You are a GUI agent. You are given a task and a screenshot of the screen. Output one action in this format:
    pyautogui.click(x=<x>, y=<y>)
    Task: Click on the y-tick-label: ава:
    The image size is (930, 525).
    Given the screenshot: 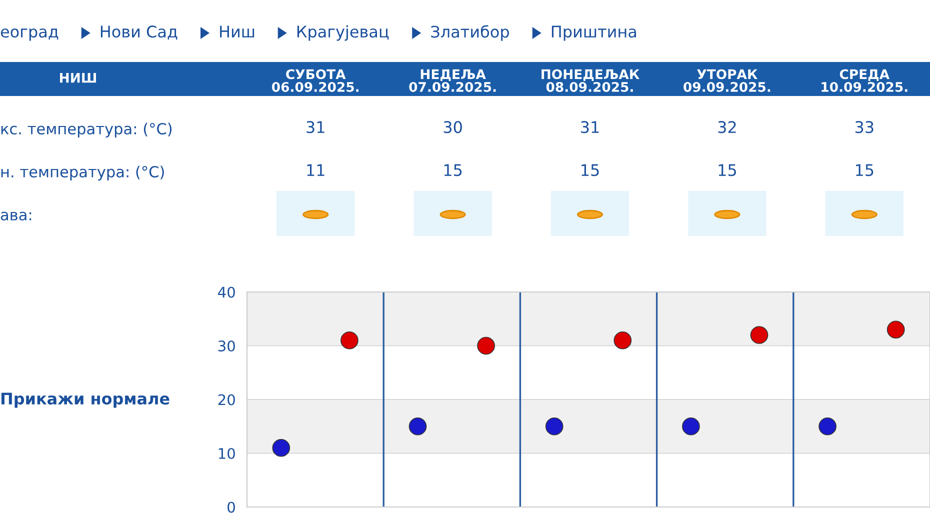 What is the action you would take?
    pyautogui.click(x=16, y=216)
    